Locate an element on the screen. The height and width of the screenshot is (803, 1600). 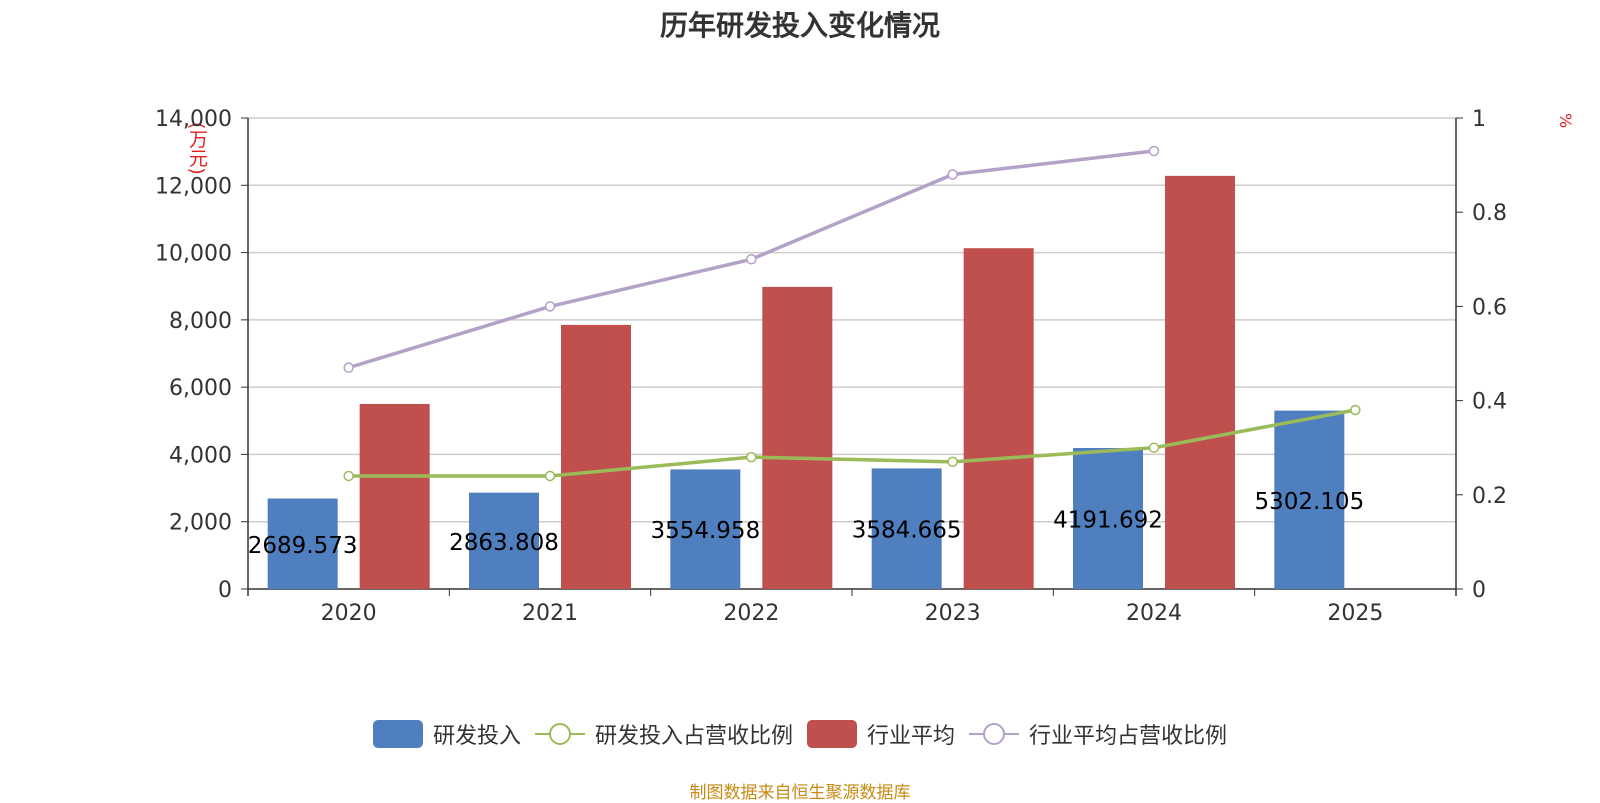
bar-value-label: 2689.573 is located at coordinates (303, 546).